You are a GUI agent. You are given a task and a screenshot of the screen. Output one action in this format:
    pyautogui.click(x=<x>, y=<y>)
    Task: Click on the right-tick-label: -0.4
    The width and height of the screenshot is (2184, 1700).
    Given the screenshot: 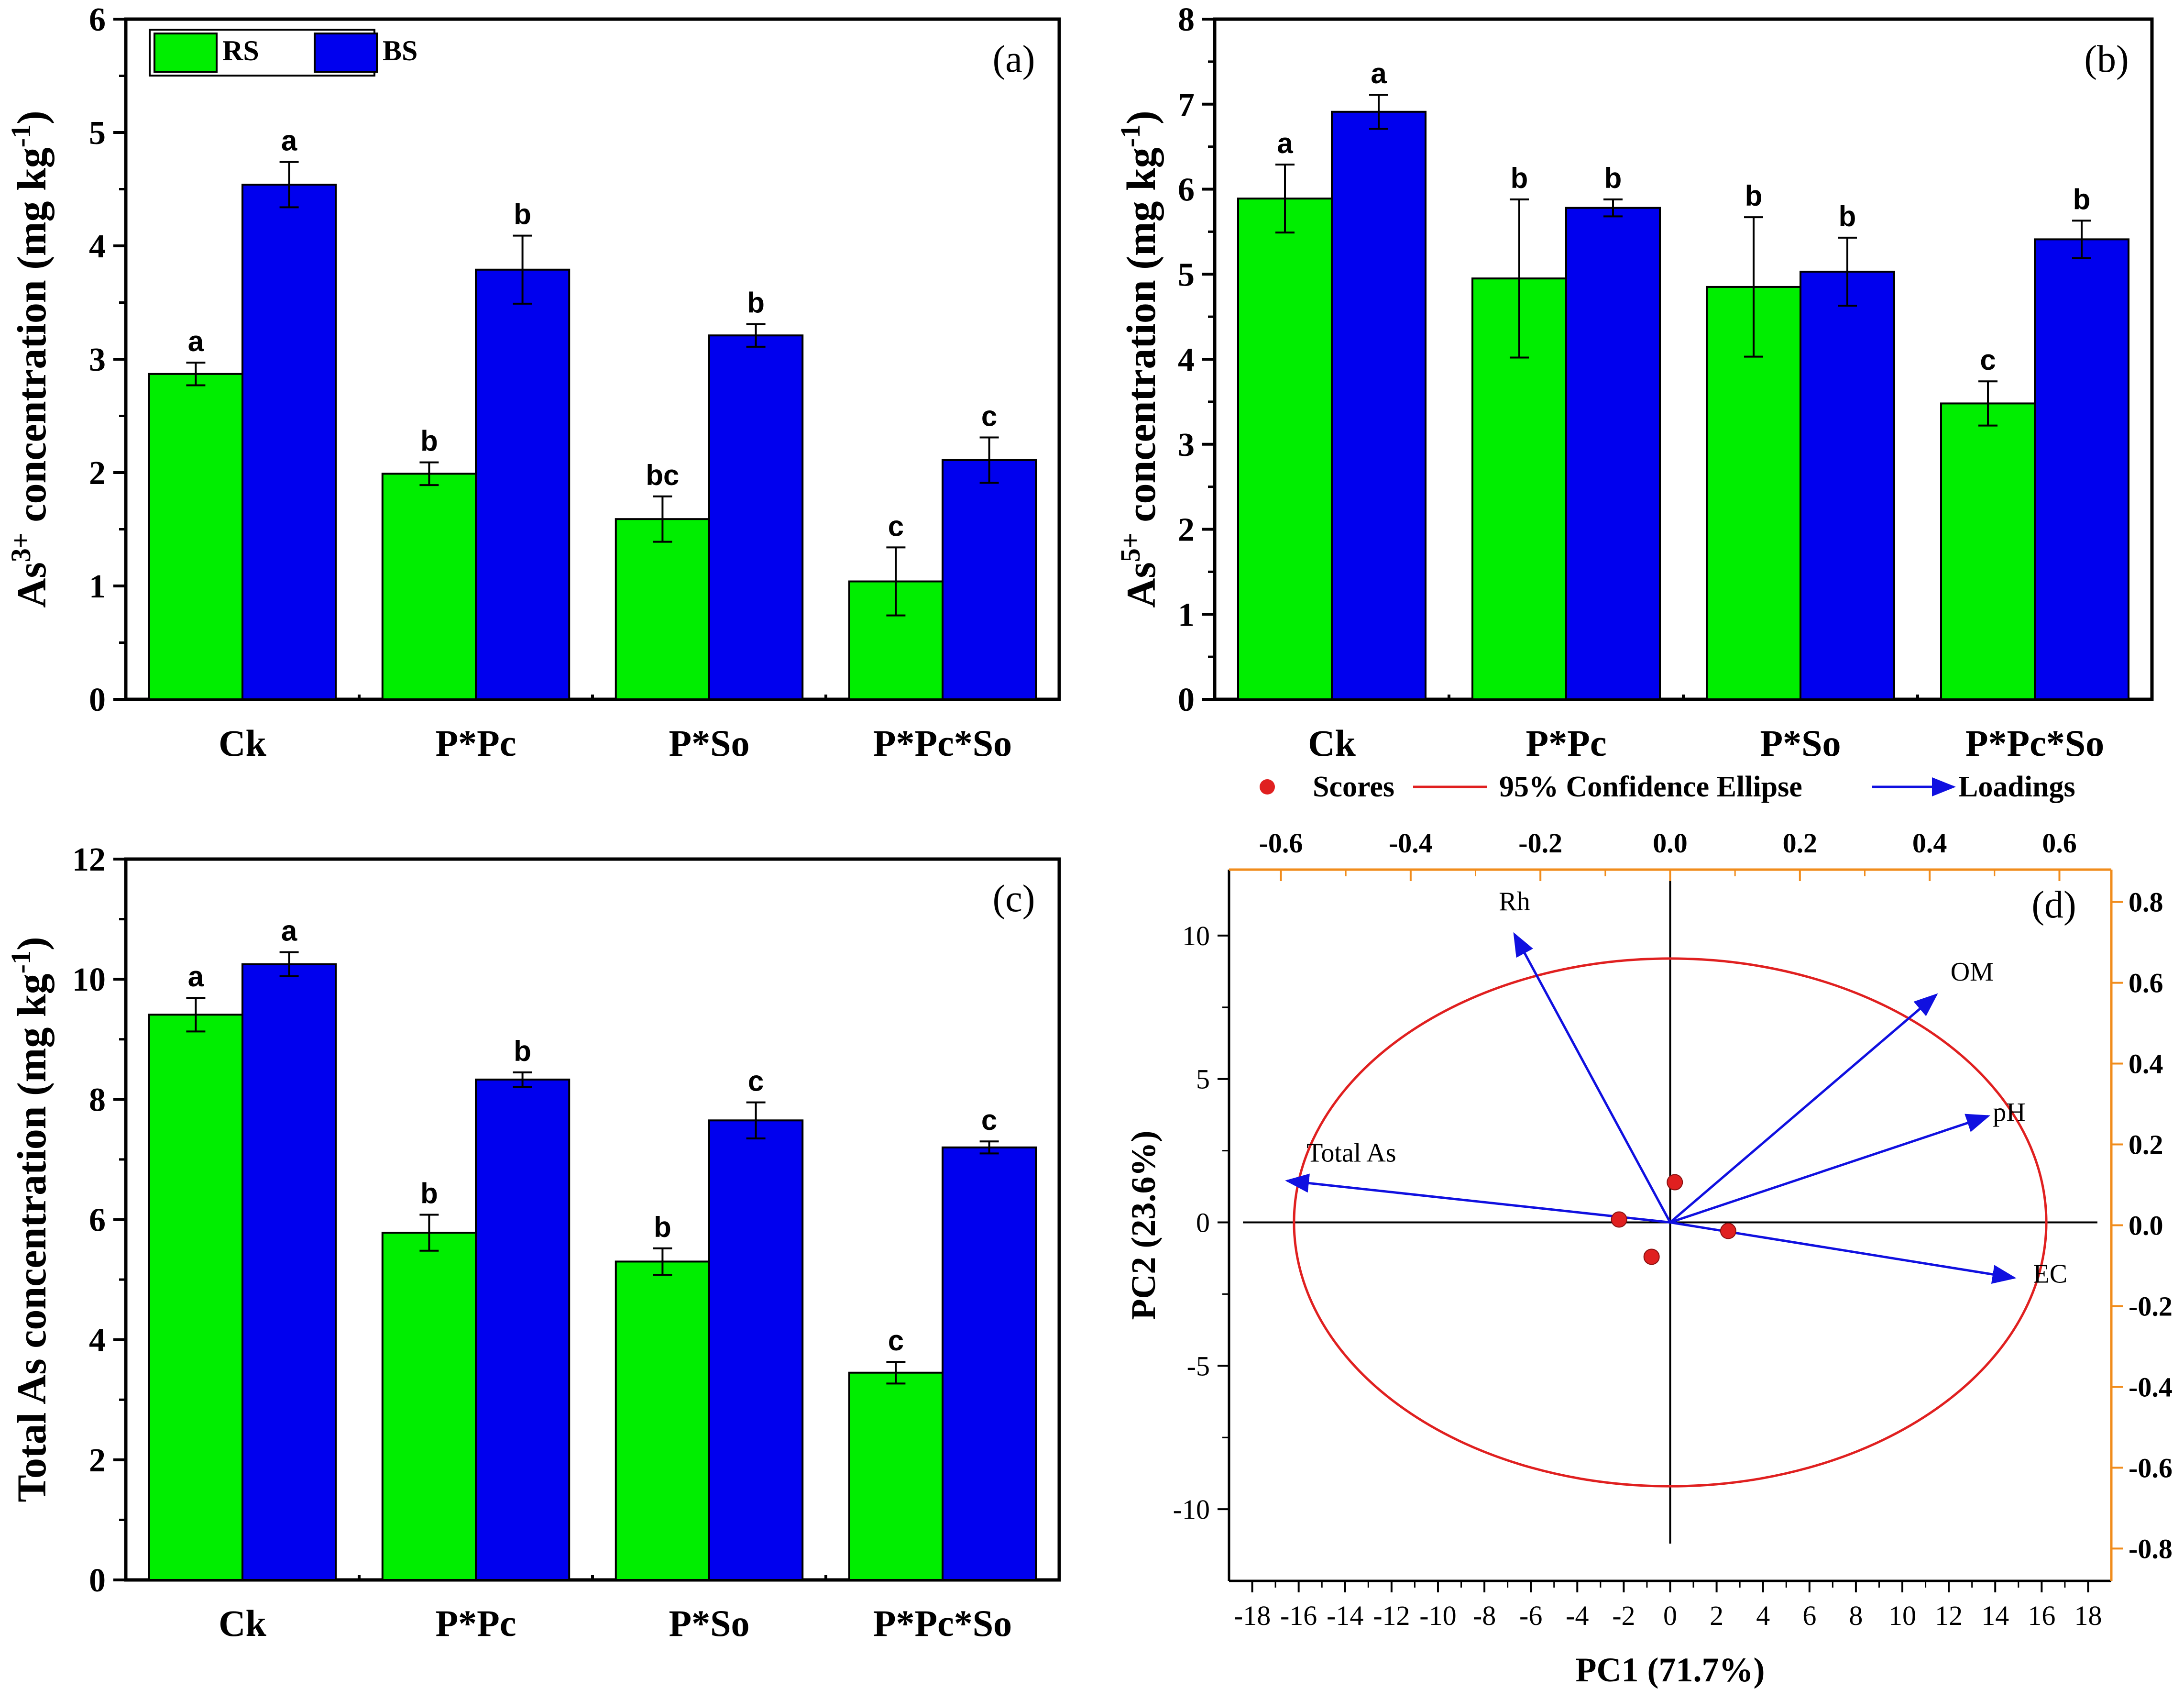 What is the action you would take?
    pyautogui.click(x=2151, y=1386)
    